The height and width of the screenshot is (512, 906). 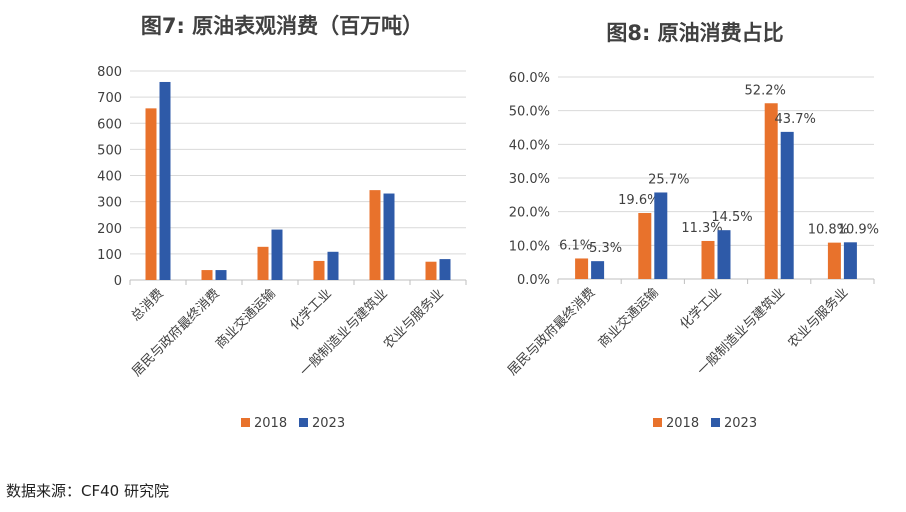 What do you see at coordinates (109, 255) in the screenshot?
I see `y-tick-label: 100` at bounding box center [109, 255].